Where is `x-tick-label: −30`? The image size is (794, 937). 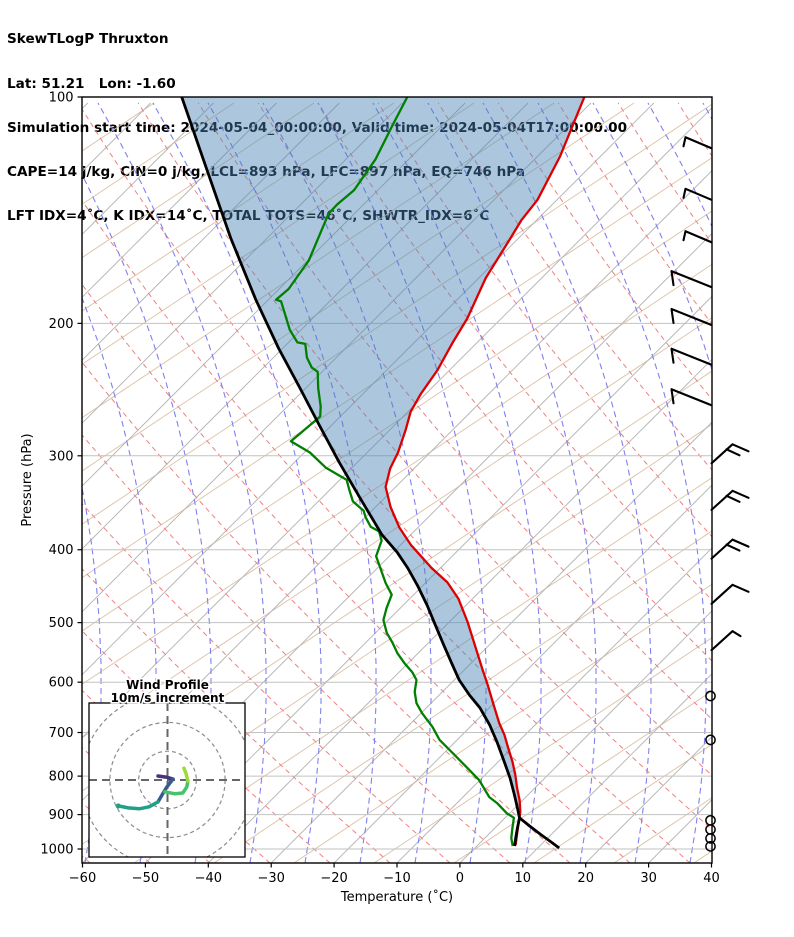
x-tick-label: −30 is located at coordinates (270, 878).